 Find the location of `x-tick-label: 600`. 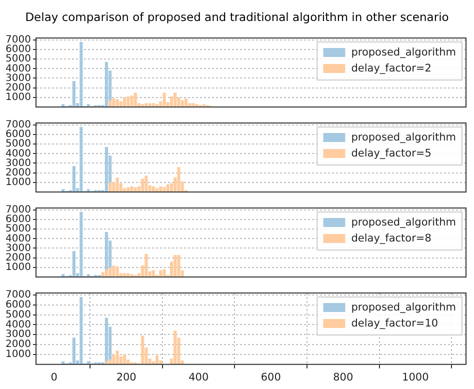

x-tick-label: 600 is located at coordinates (270, 377).